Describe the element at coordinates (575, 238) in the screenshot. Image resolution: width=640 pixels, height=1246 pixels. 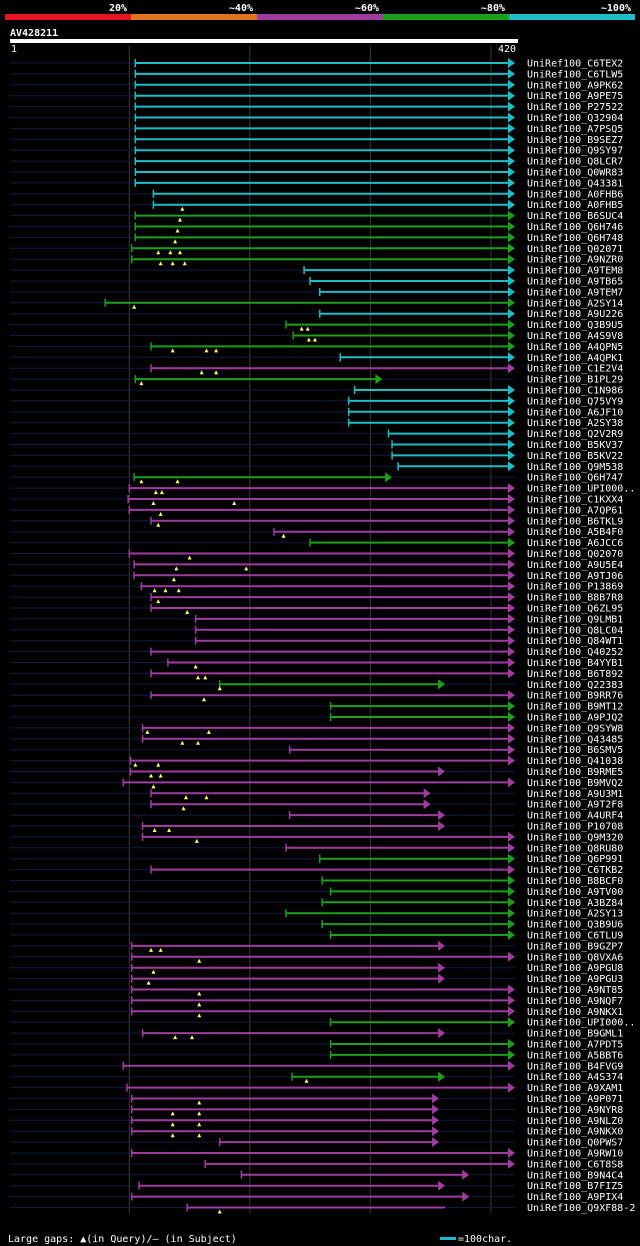
I see `hit-label: UniRef100_Q6H748` at that location.